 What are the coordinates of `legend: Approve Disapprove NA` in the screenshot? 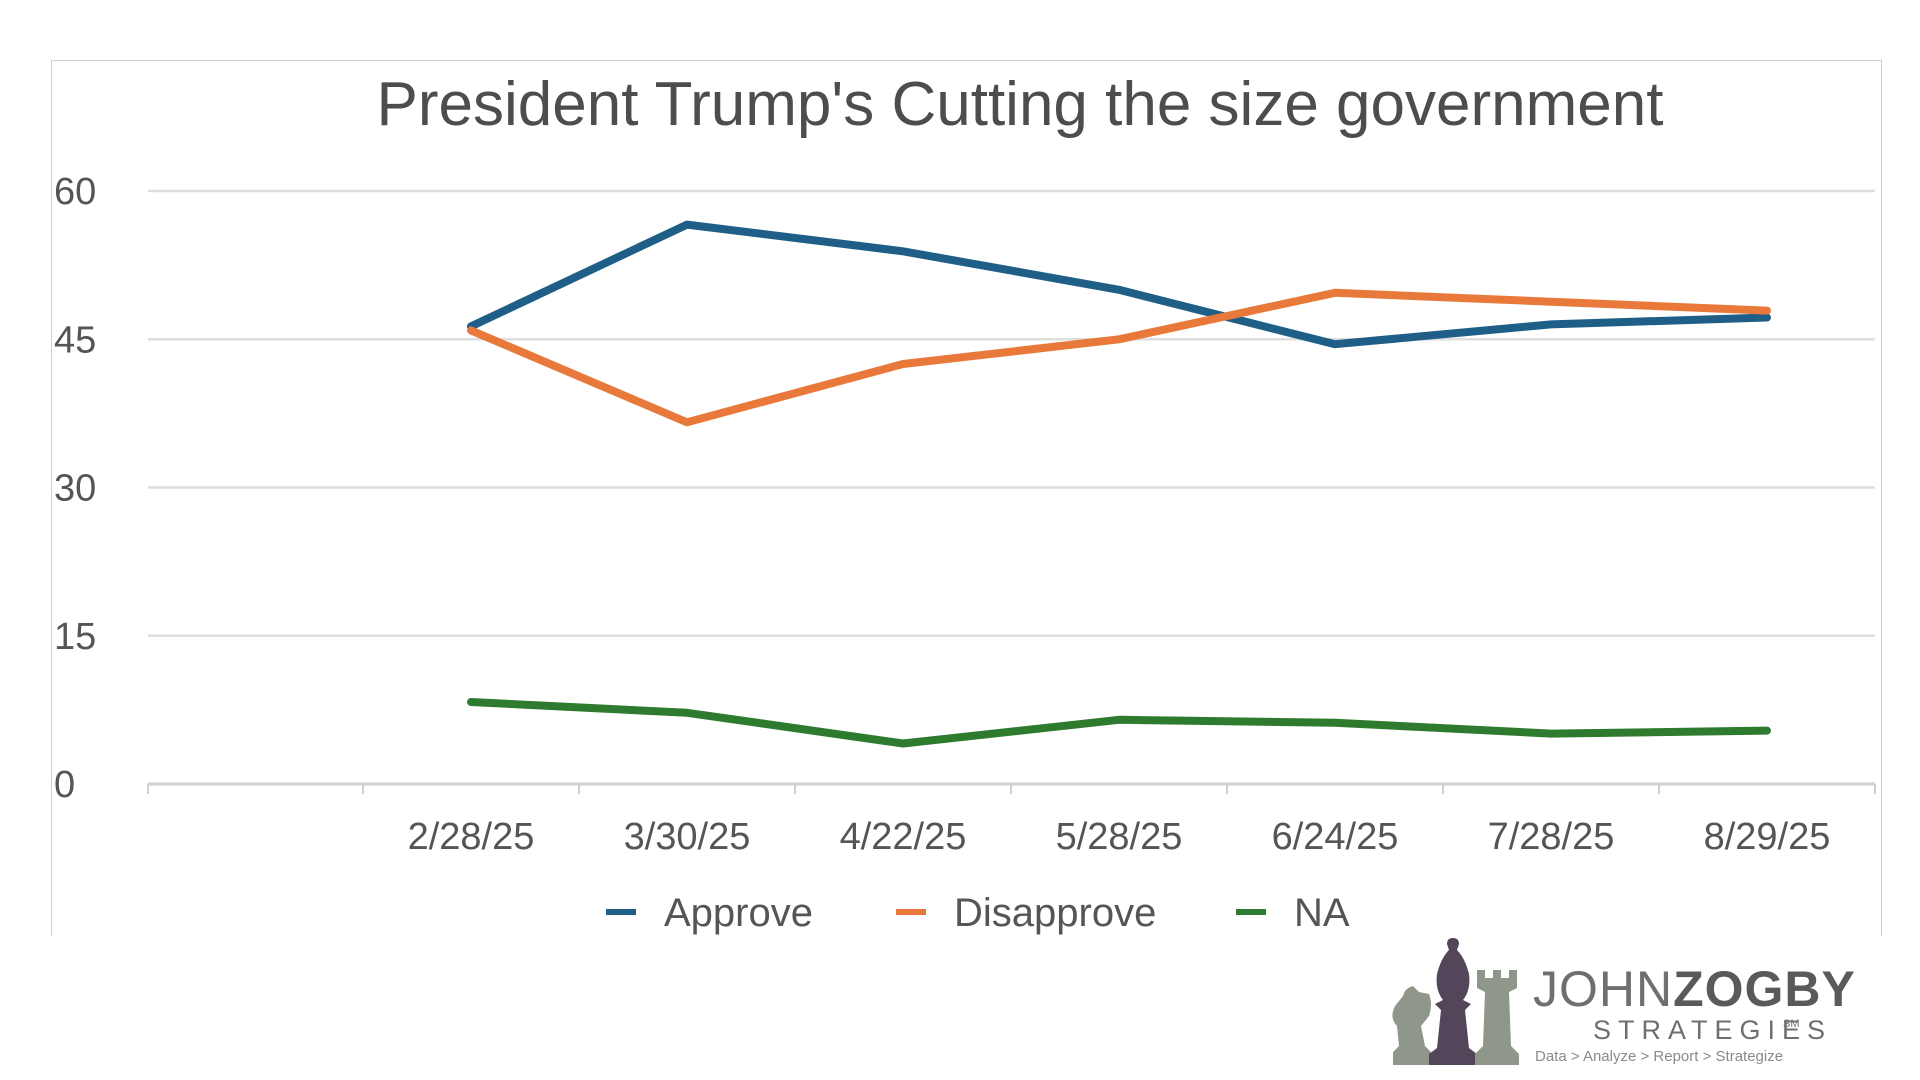 It's located at (978, 913).